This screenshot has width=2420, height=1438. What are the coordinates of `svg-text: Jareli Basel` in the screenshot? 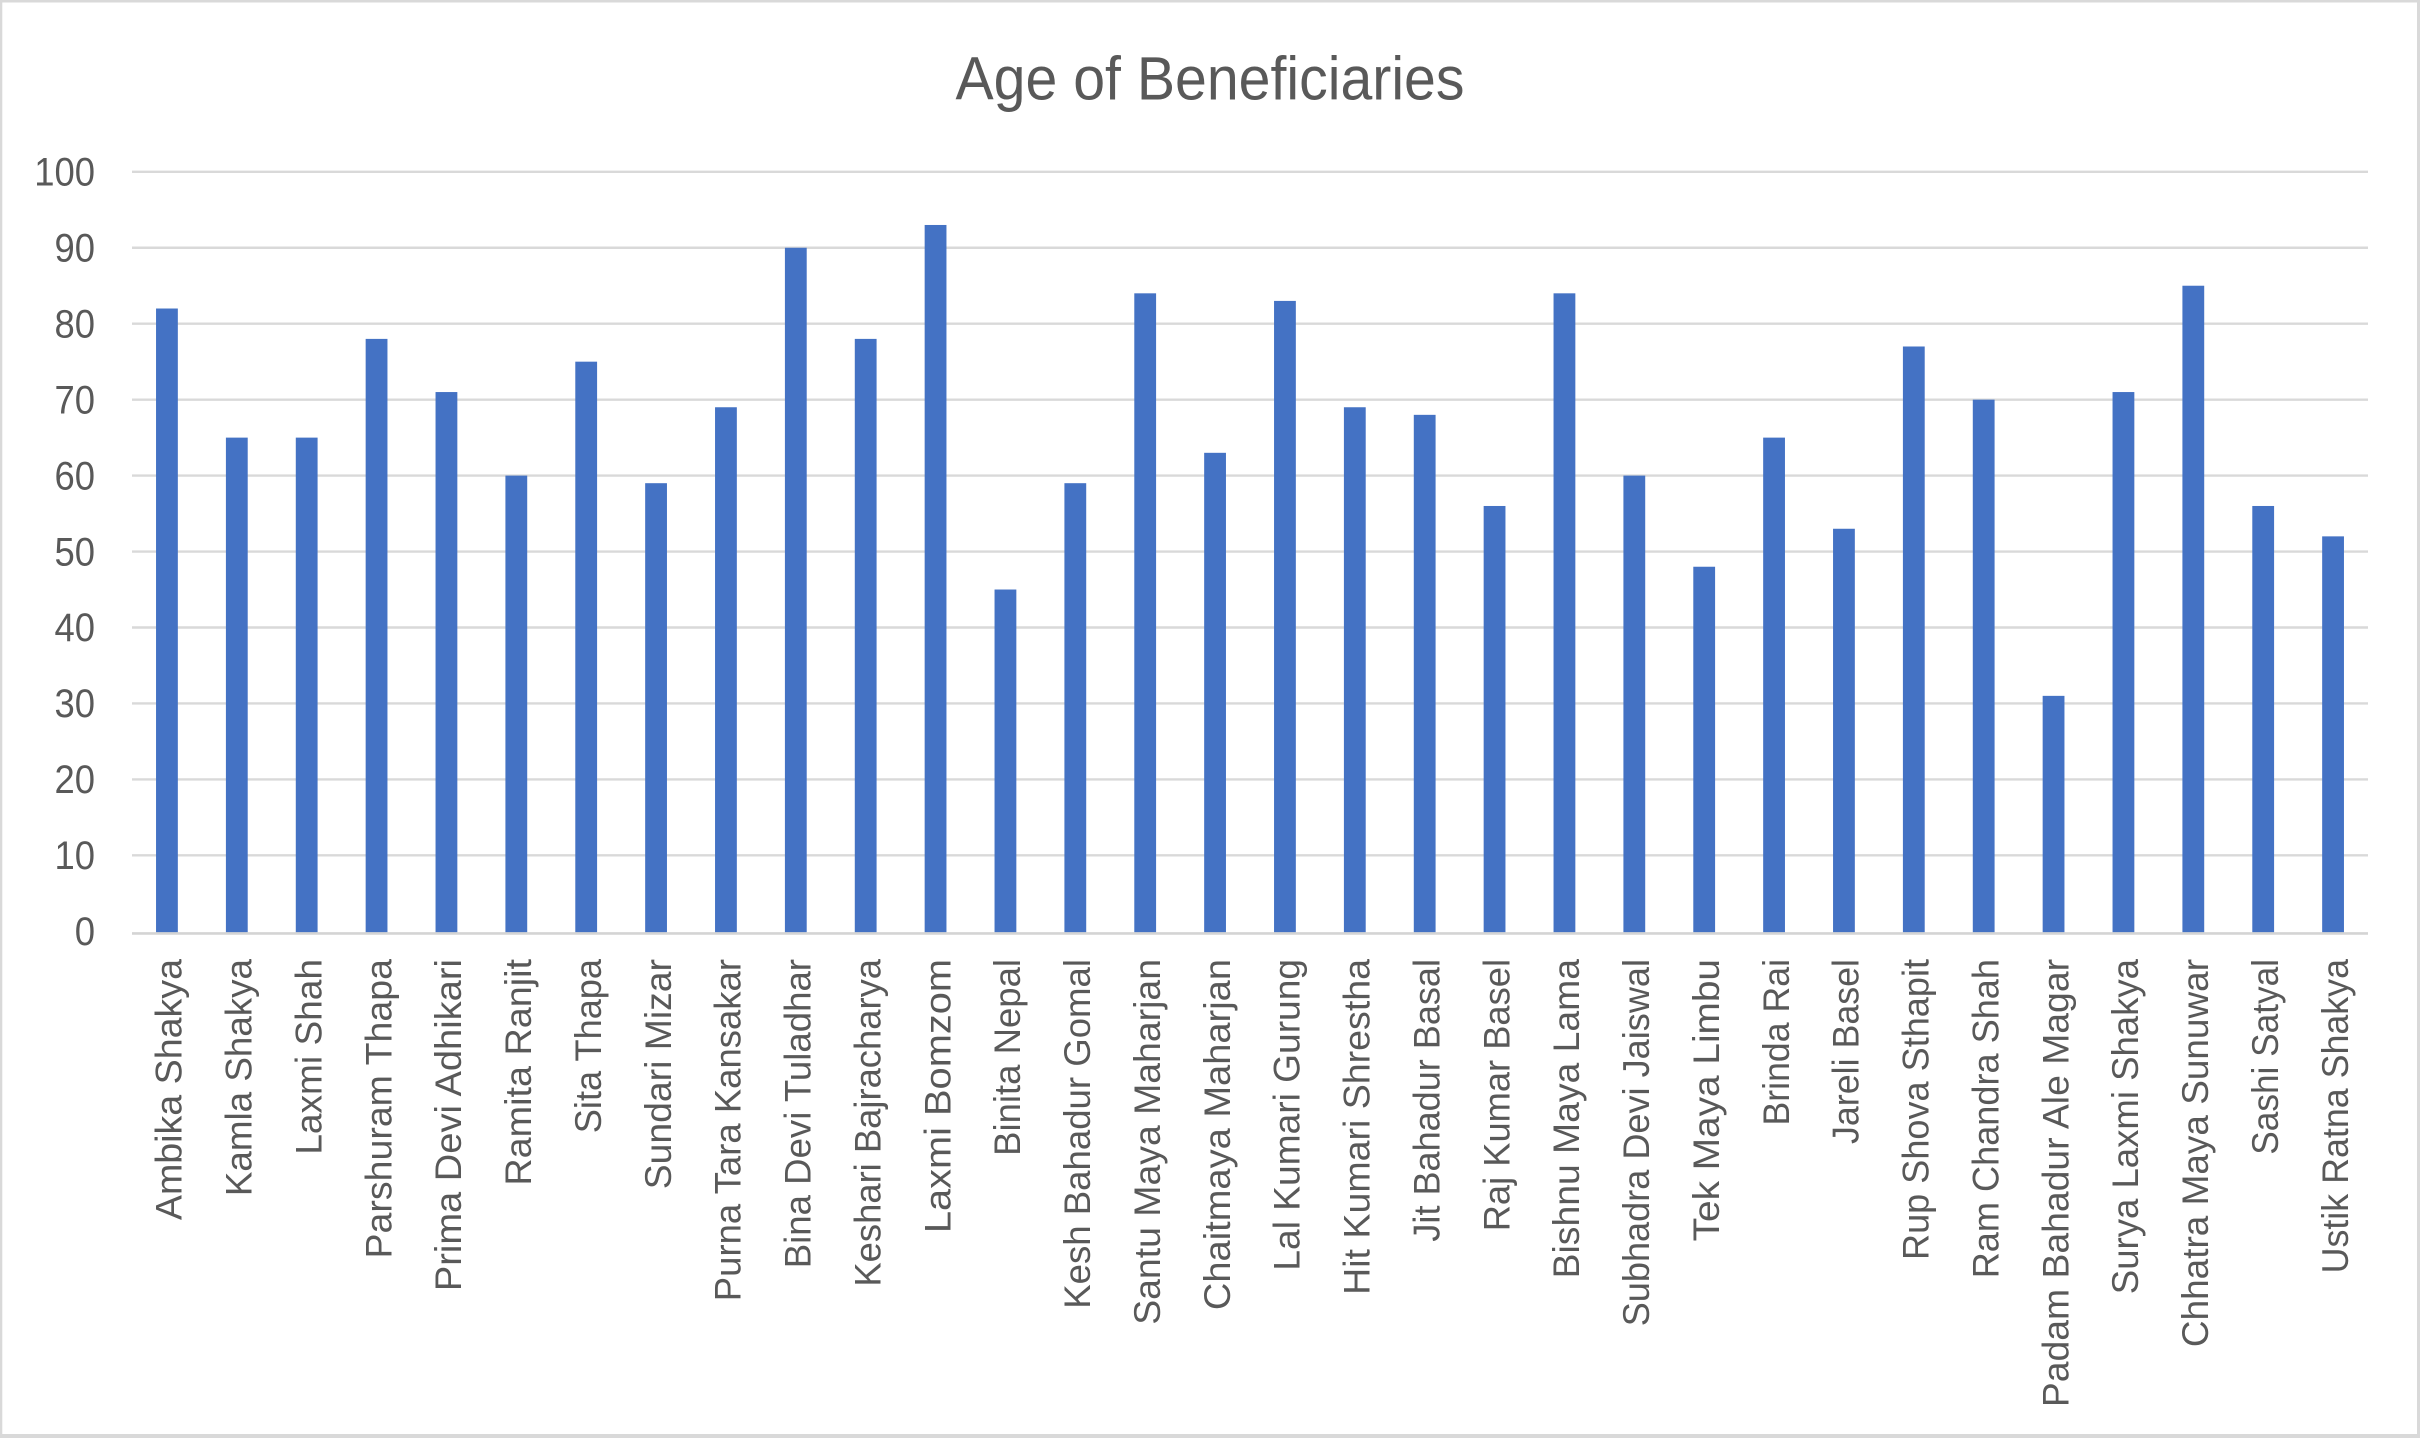 It's located at (1846, 1051).